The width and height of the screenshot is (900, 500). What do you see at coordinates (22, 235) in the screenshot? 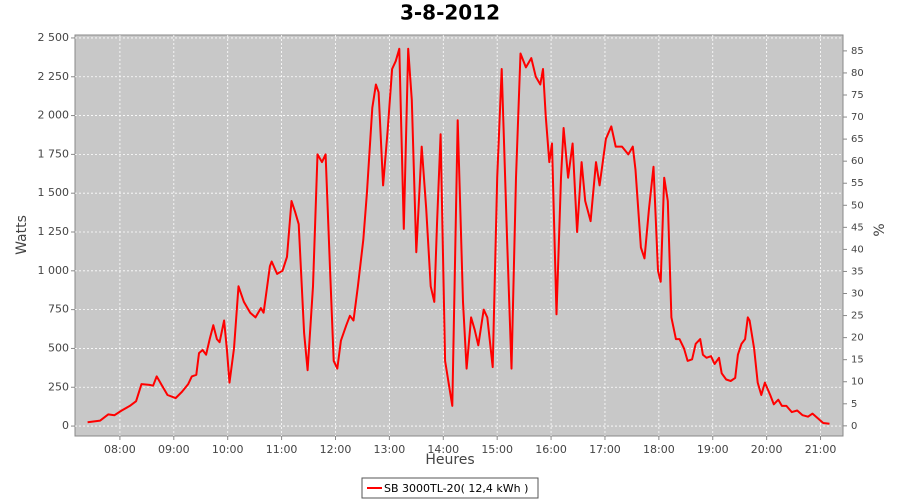
I see `y-axis-label: Watts` at bounding box center [22, 235].